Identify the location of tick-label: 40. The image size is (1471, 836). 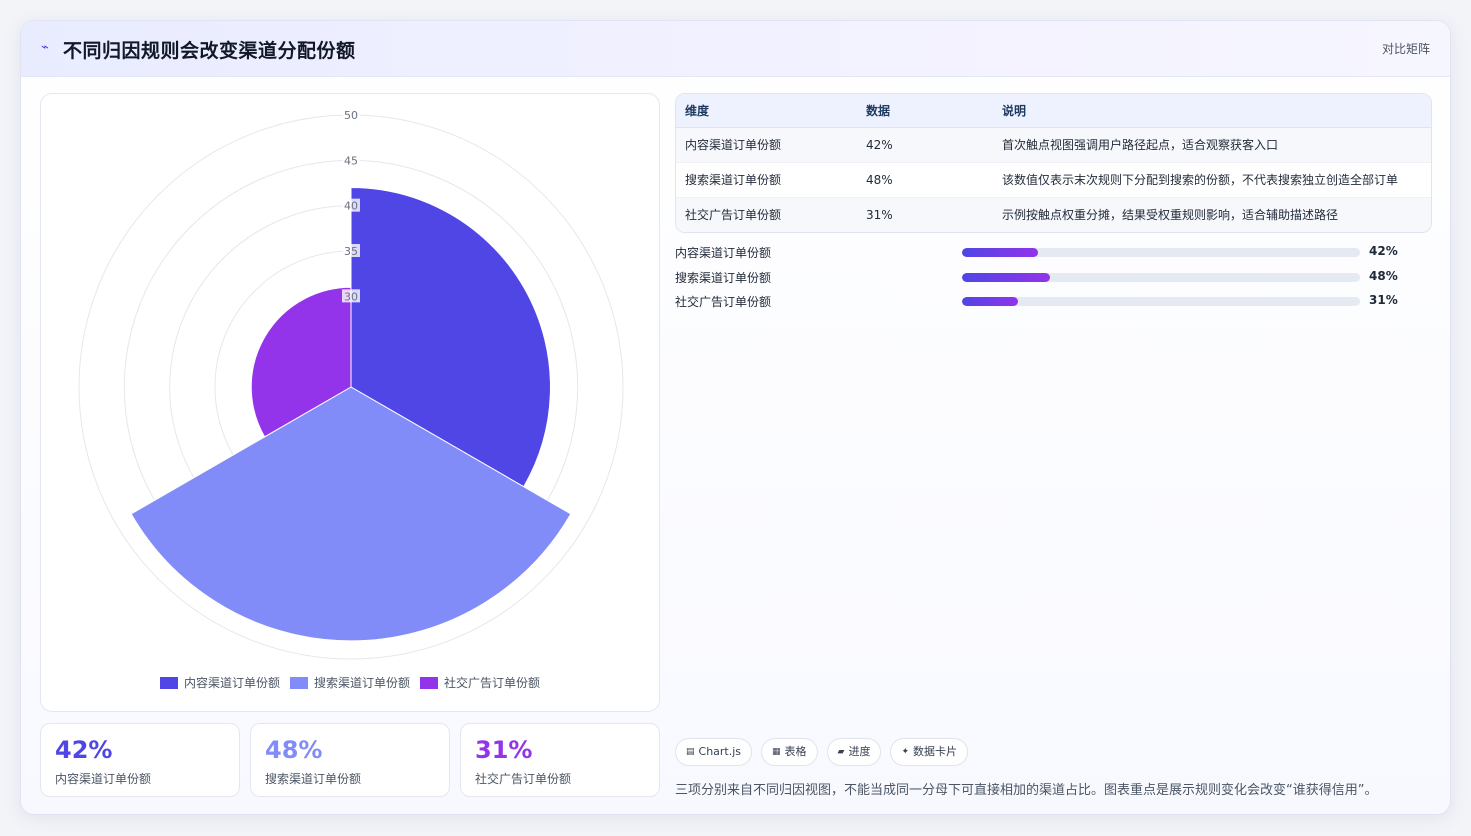
(351, 206).